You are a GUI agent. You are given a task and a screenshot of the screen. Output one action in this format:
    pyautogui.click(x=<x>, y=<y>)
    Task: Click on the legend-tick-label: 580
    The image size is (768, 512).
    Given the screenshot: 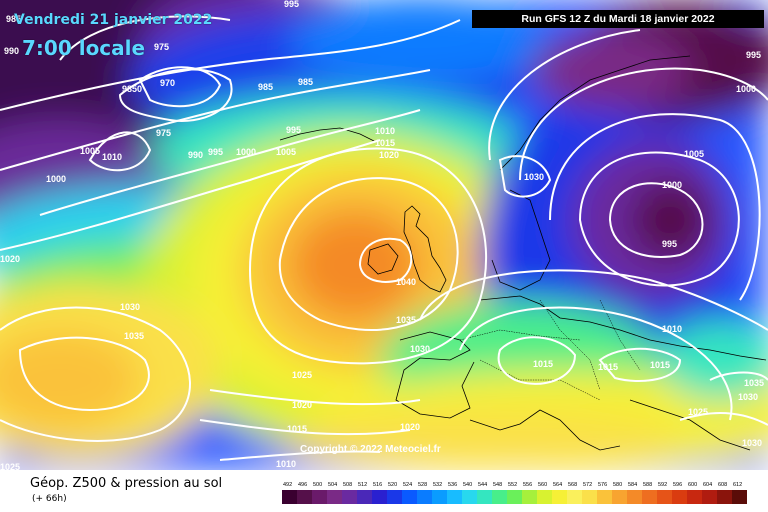 What is the action you would take?
    pyautogui.click(x=617, y=485)
    